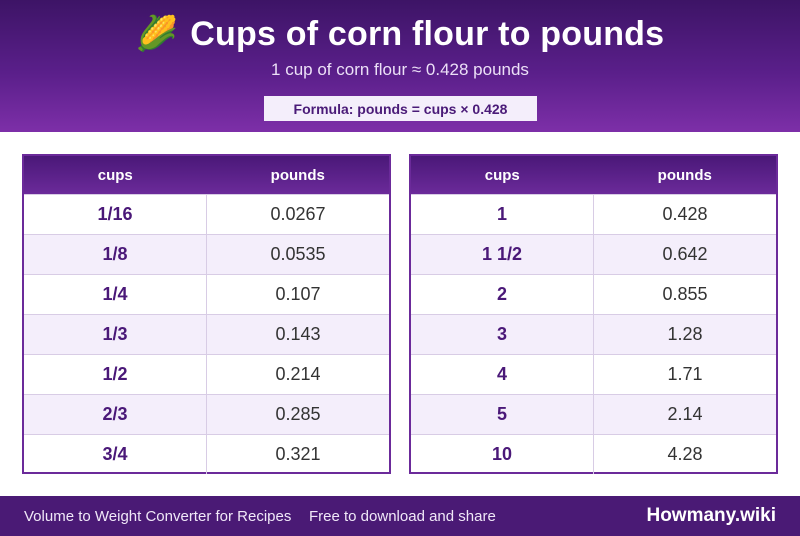  I want to click on table-row: 1/2 0.214, so click(206, 374).